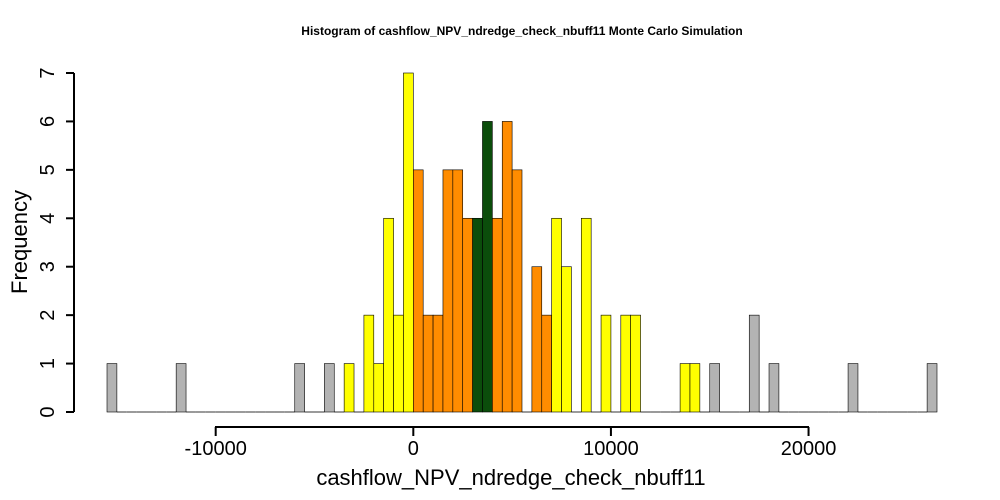 This screenshot has width=1000, height=500. I want to click on x-tick-label: -10000, so click(216, 449).